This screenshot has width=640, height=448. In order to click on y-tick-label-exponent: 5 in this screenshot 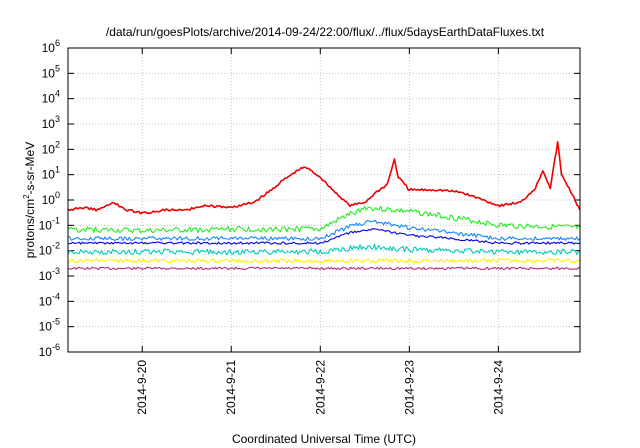, I will do `click(57, 68)`.